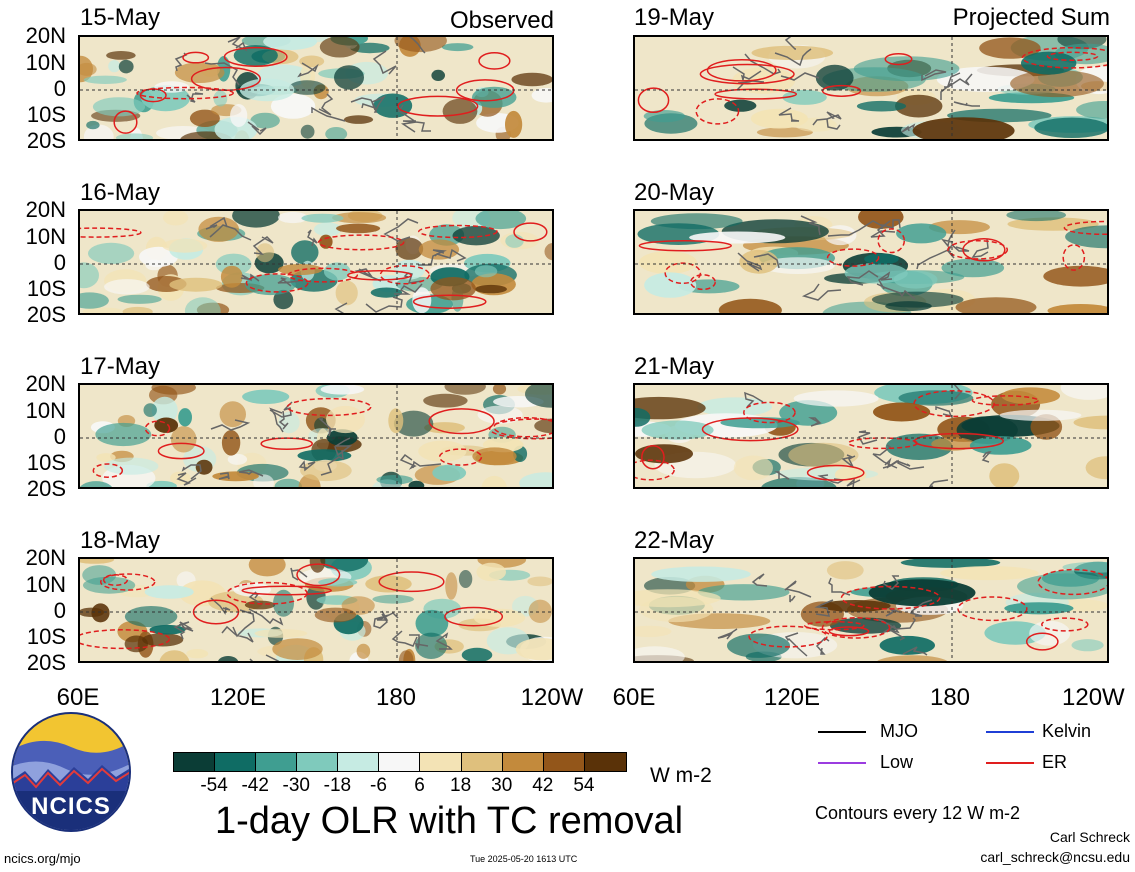  Describe the element at coordinates (71, 806) in the screenshot. I see `logo-text: NCICS` at that location.